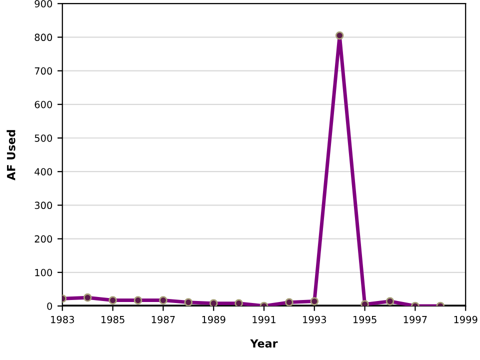 This screenshot has width=480, height=360. I want to click on x-axis-title: Year, so click(264, 343).